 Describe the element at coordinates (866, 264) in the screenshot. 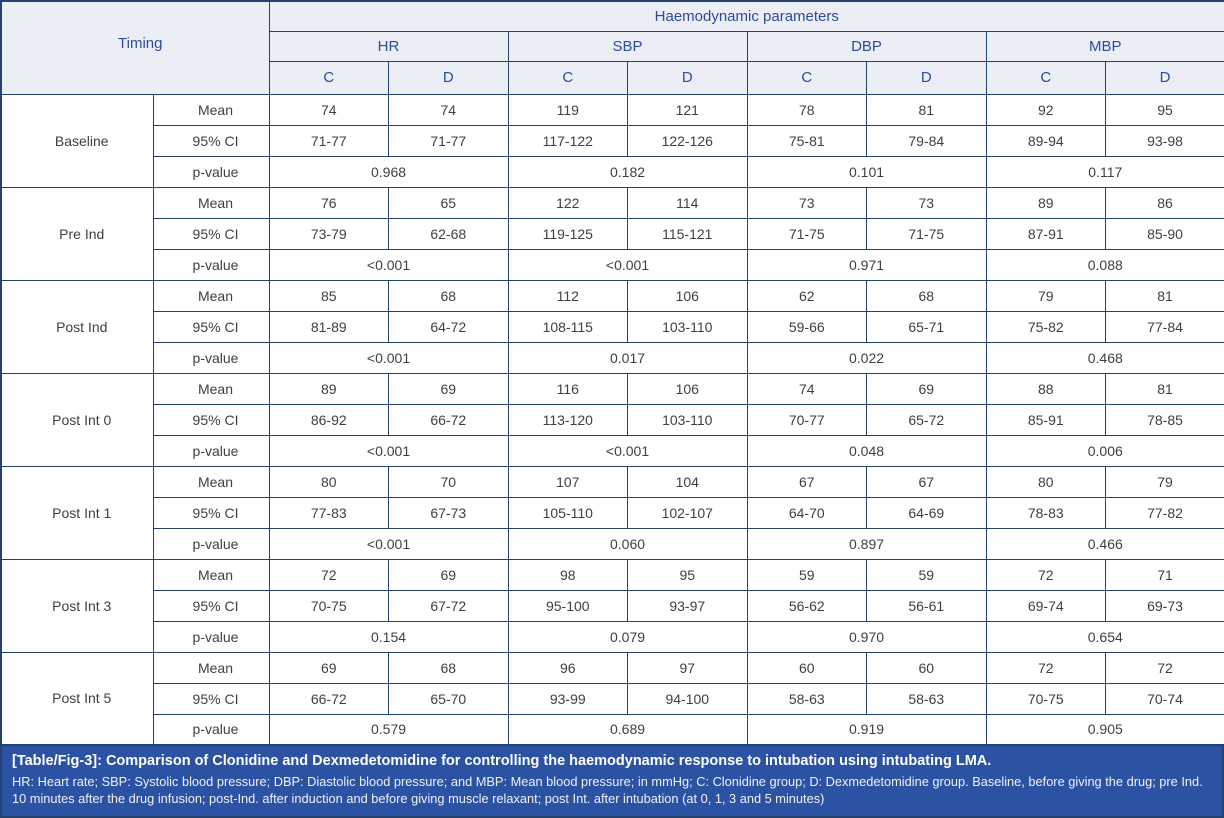

I see `p-value-cell: 0.971` at that location.